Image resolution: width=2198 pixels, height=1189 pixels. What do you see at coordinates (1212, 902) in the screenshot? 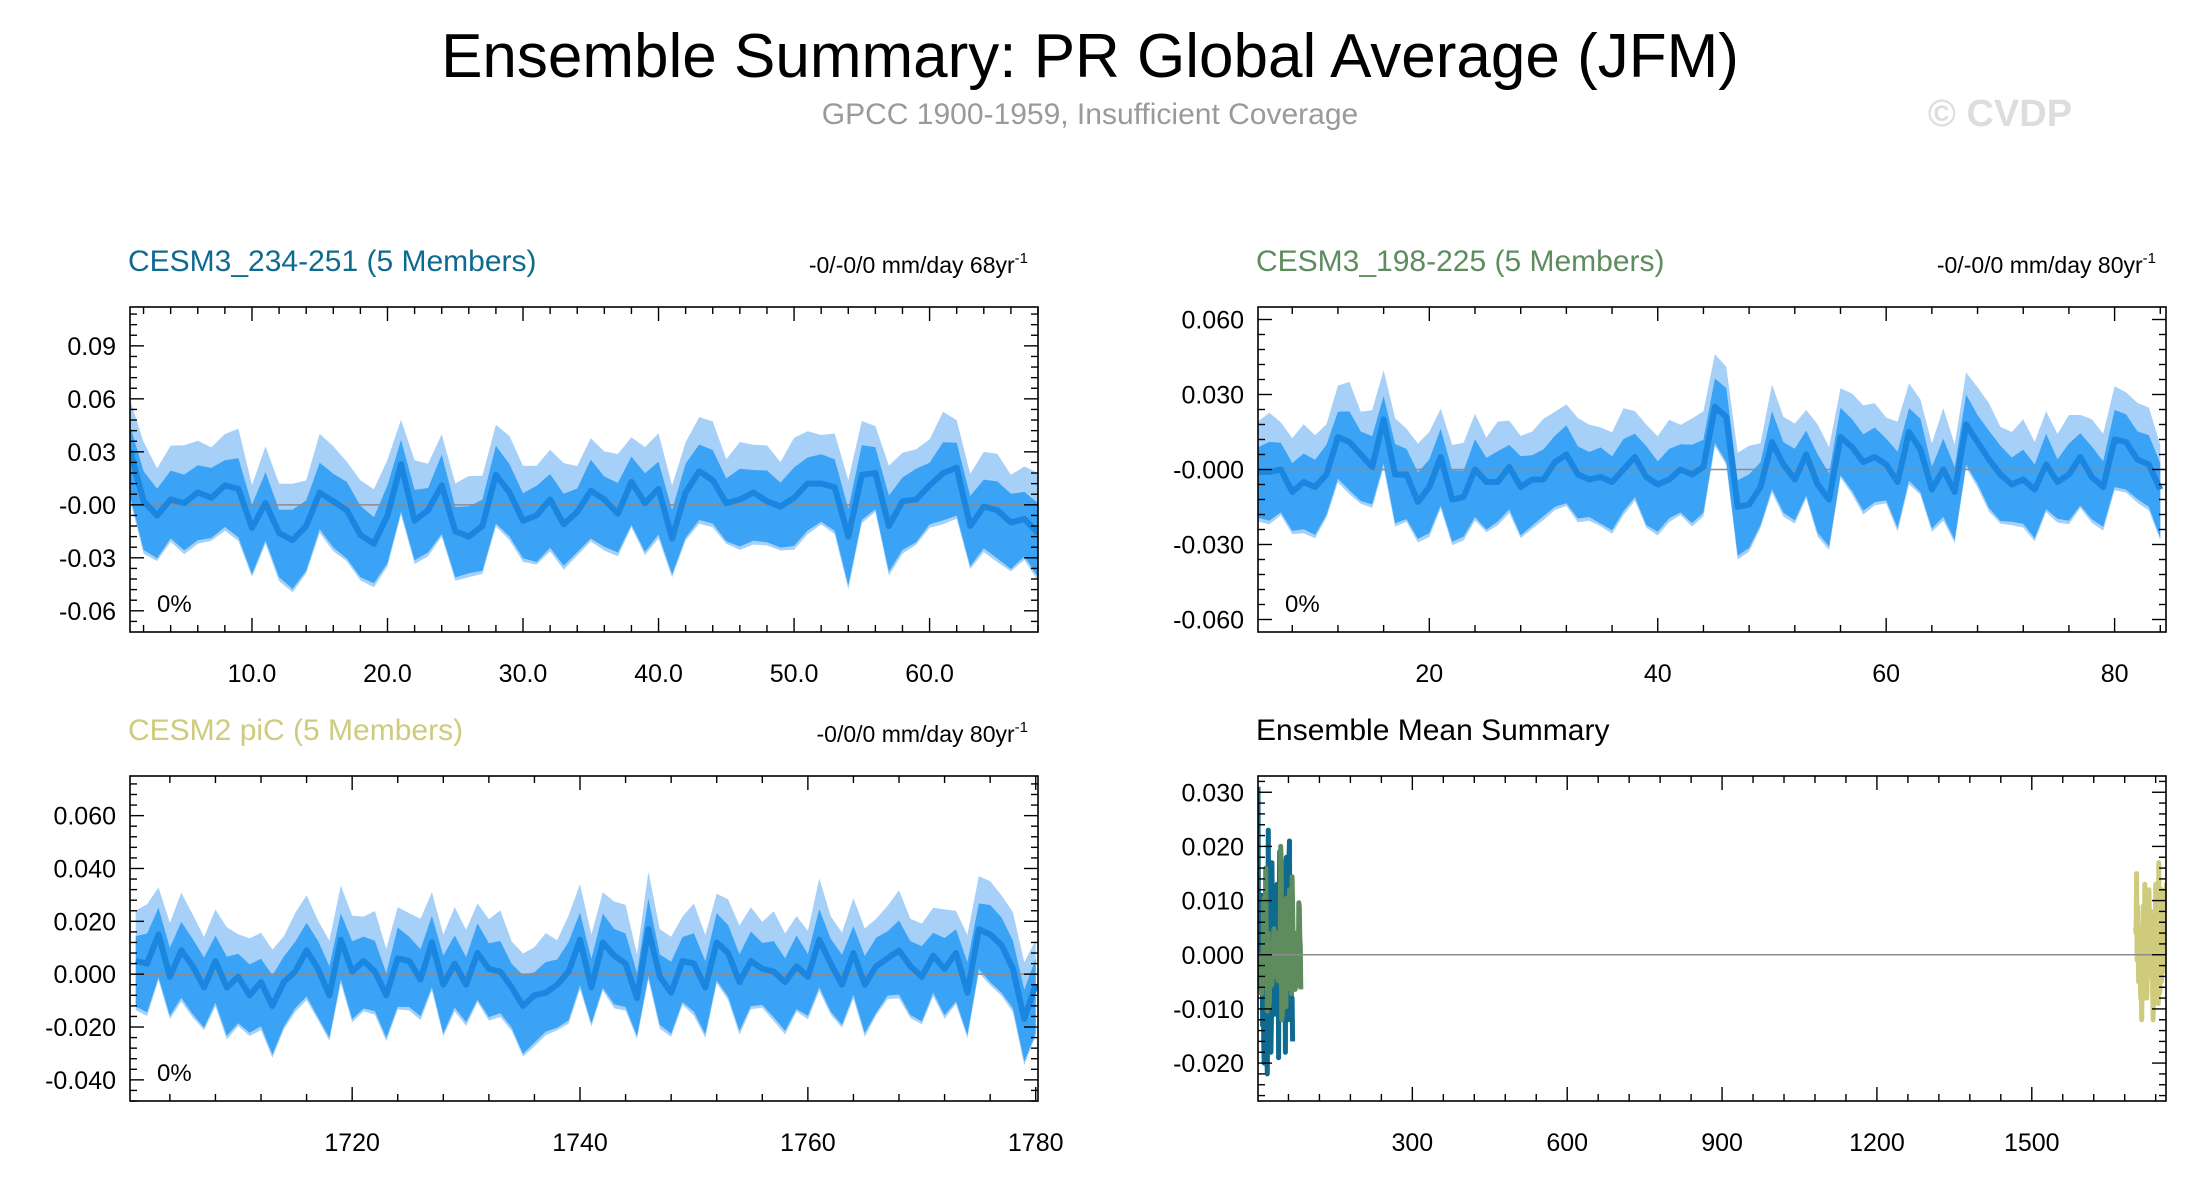
I see `y-tick-label: 0.010` at bounding box center [1212, 902].